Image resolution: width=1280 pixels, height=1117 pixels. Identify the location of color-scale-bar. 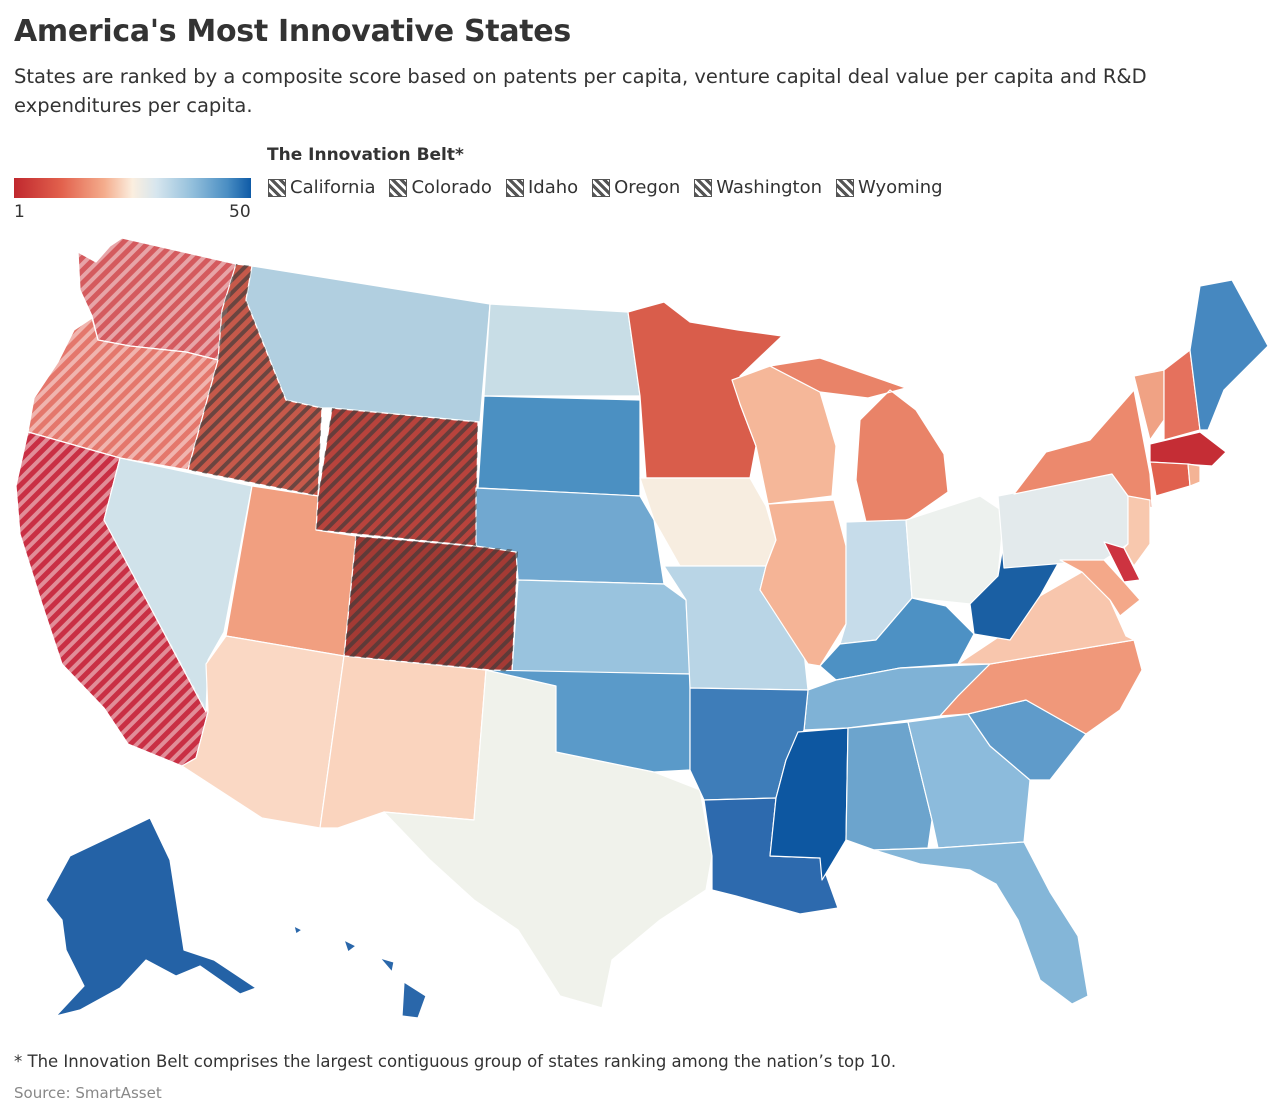
(132, 188).